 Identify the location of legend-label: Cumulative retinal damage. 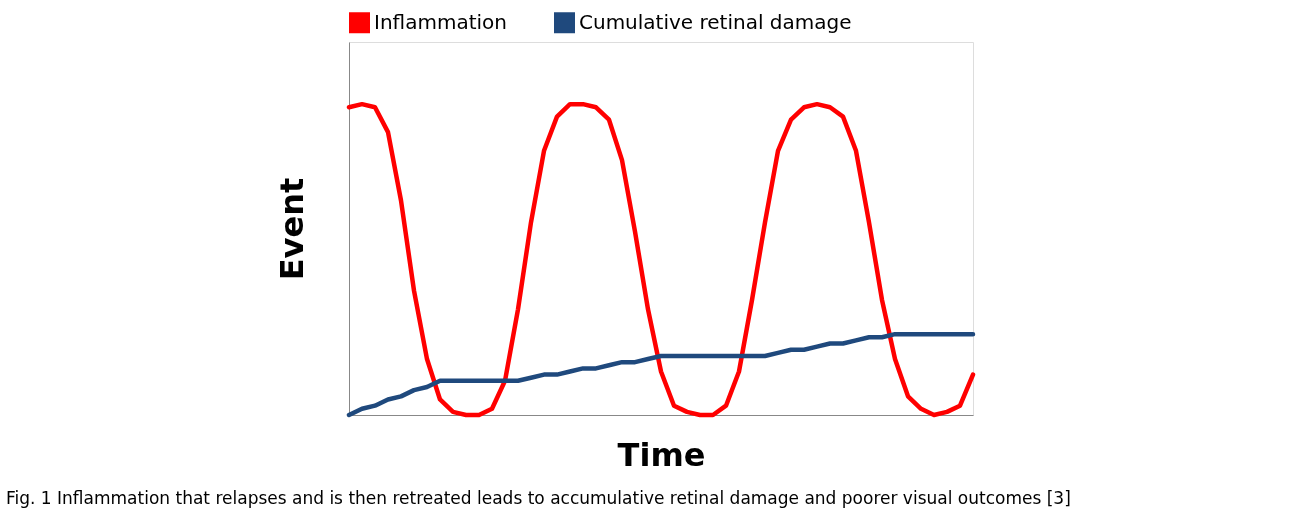
(715, 21).